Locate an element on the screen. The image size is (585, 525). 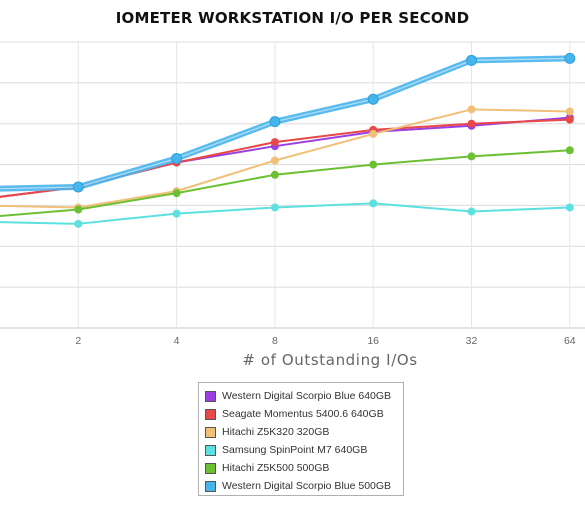
x-tick-label: 32 is located at coordinates (472, 341).